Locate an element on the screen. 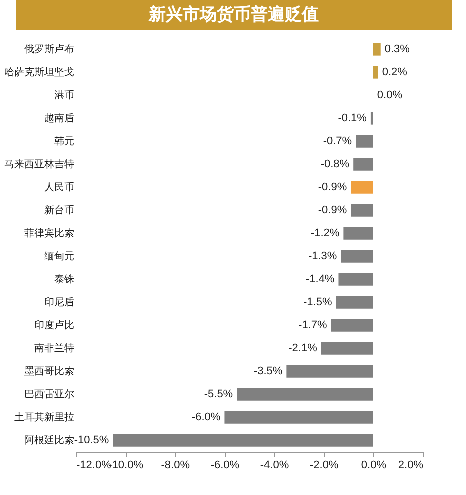 The width and height of the screenshot is (466, 495). data-label: -2.1% is located at coordinates (303, 348).